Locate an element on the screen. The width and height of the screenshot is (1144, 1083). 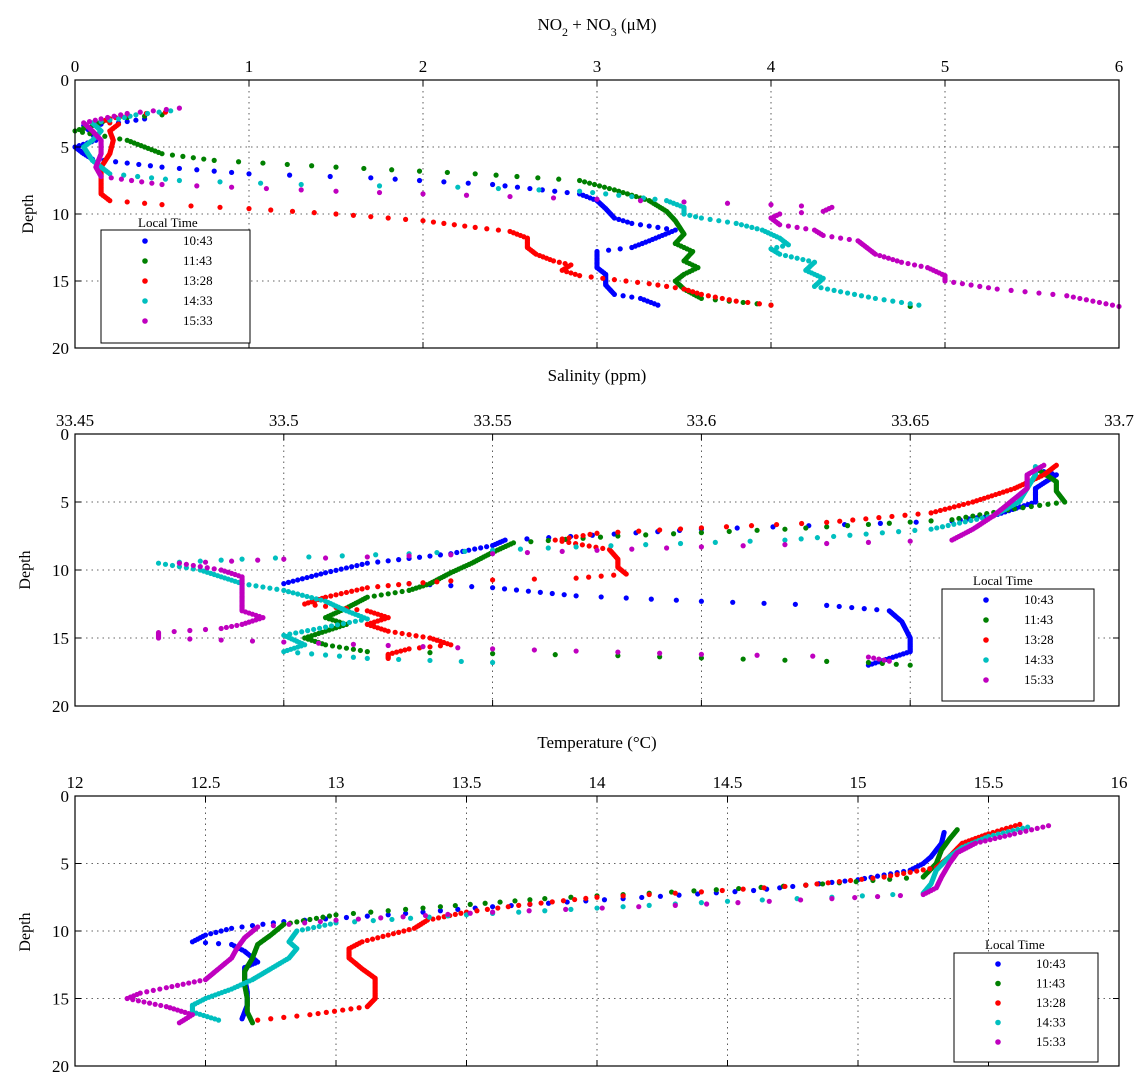
x-tick-label: 6 is located at coordinates (1119, 66).